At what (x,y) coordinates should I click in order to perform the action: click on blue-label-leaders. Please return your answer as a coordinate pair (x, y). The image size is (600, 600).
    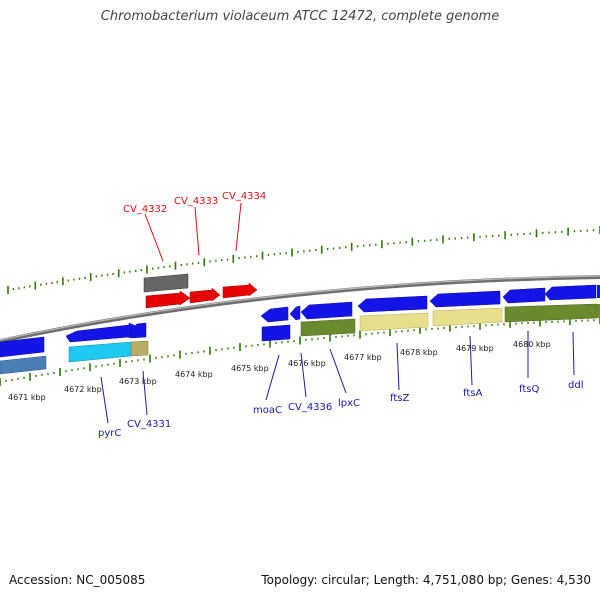
    Looking at the image, I should click on (337, 377).